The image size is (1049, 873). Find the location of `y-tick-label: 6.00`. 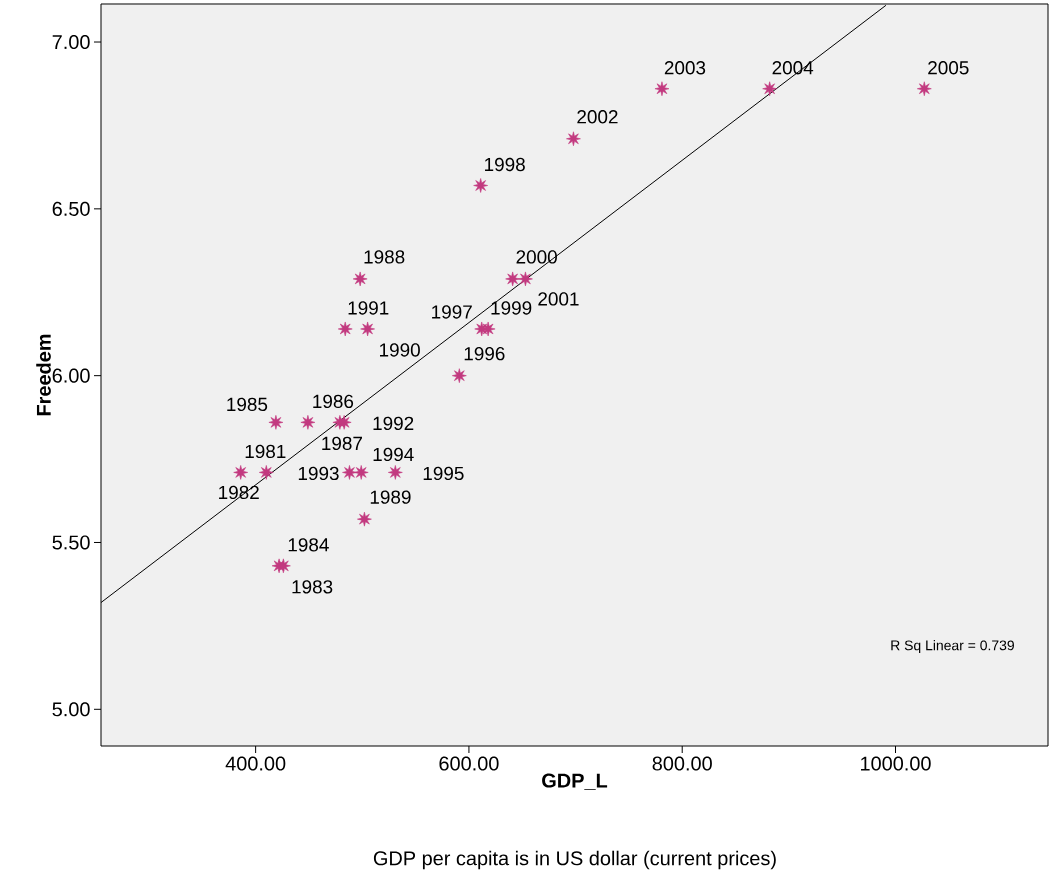

y-tick-label: 6.00 is located at coordinates (71, 375).